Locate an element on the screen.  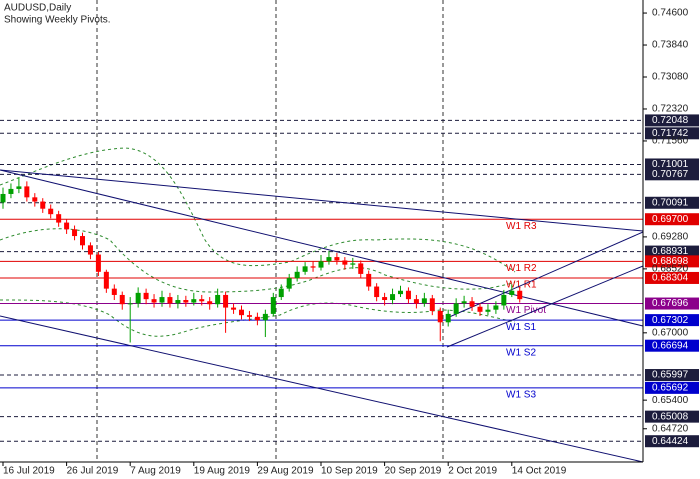
level-name: W1 S2 is located at coordinates (521, 352).